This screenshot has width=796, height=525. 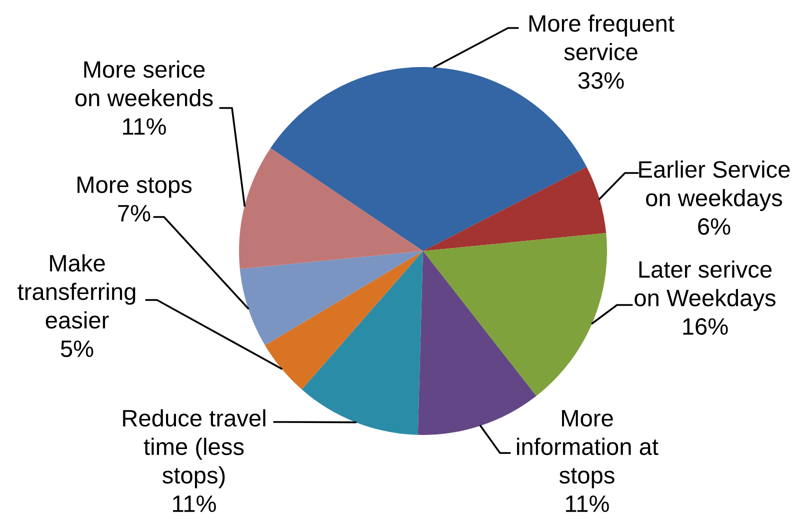 I want to click on slice-label: More frequent service, so click(x=601, y=37).